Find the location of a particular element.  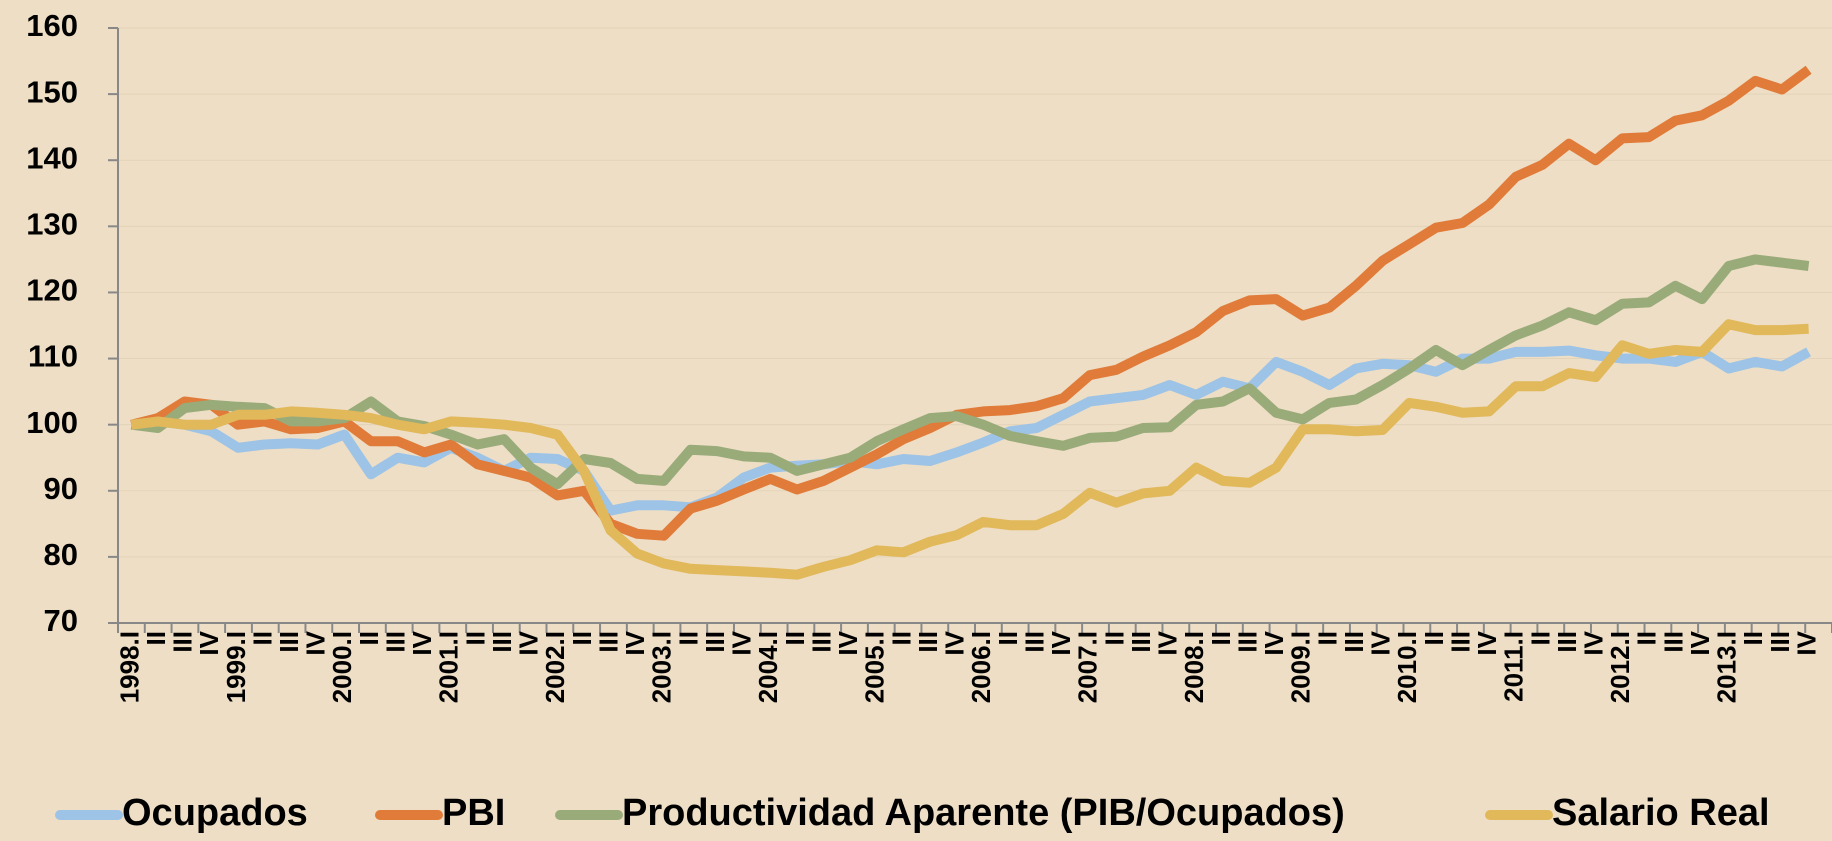

x-tick-label: 1999.I is located at coordinates (236, 667).